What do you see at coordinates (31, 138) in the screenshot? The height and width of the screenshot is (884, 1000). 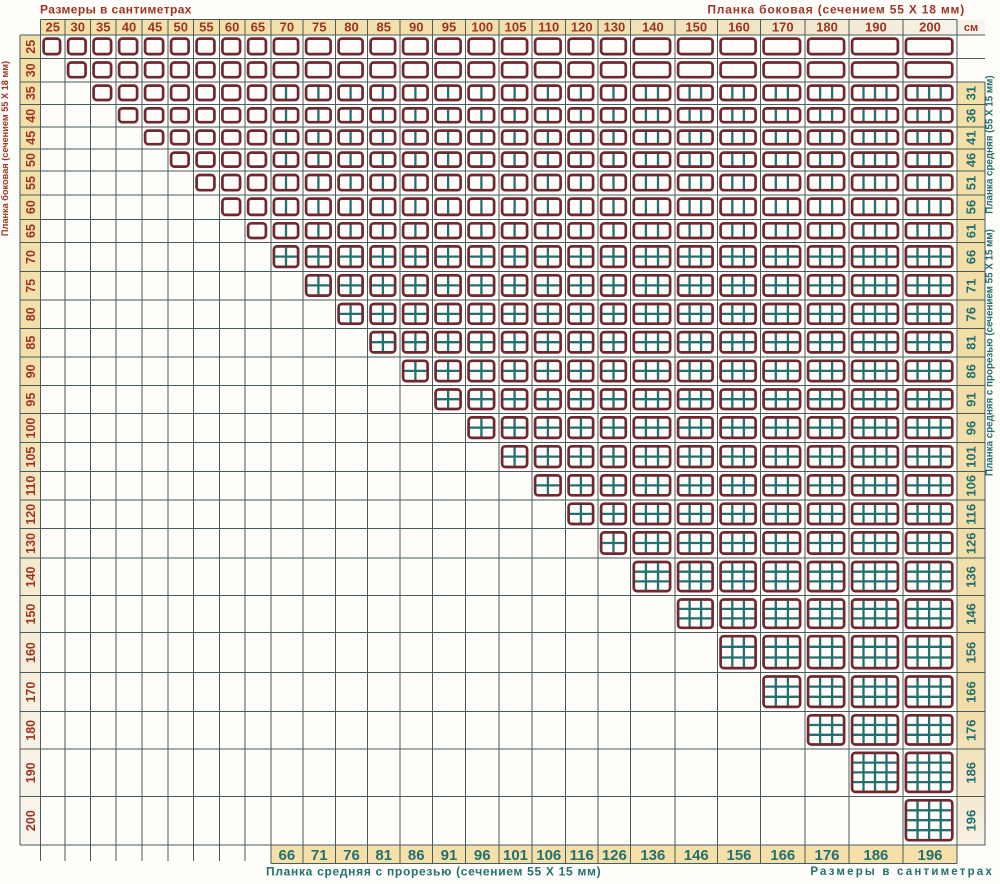 I see `svg-text: 45` at bounding box center [31, 138].